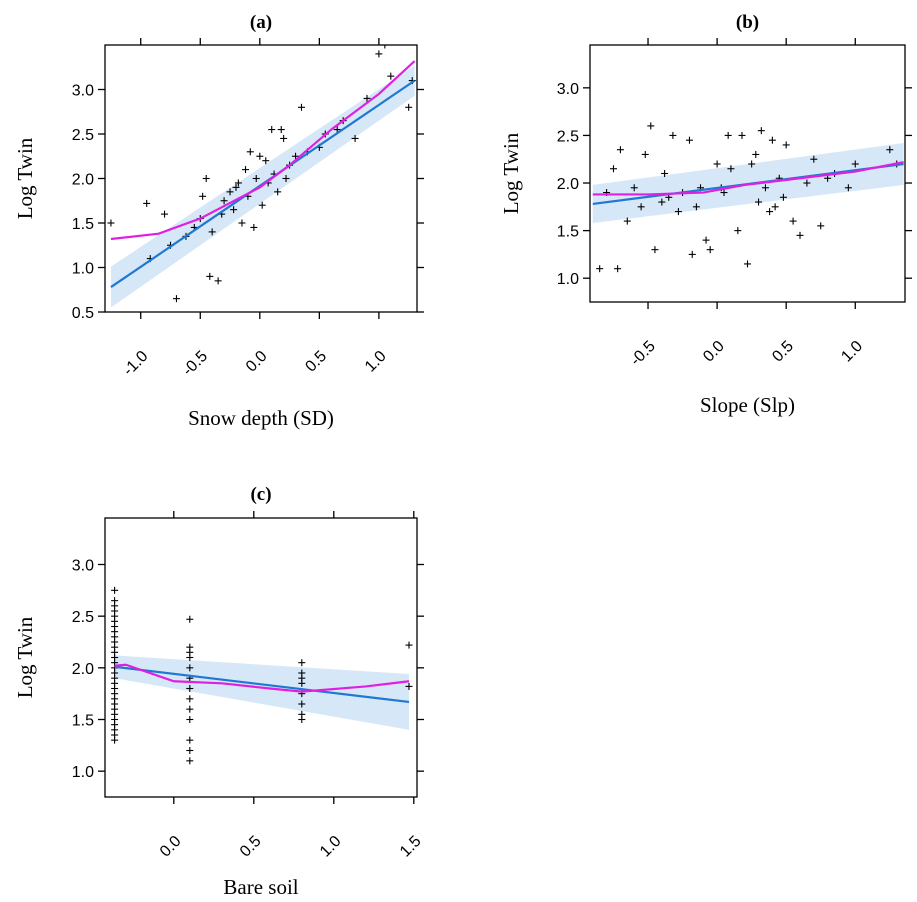  What do you see at coordinates (260, 494) in the screenshot?
I see `panel-title: (c)` at bounding box center [260, 494].